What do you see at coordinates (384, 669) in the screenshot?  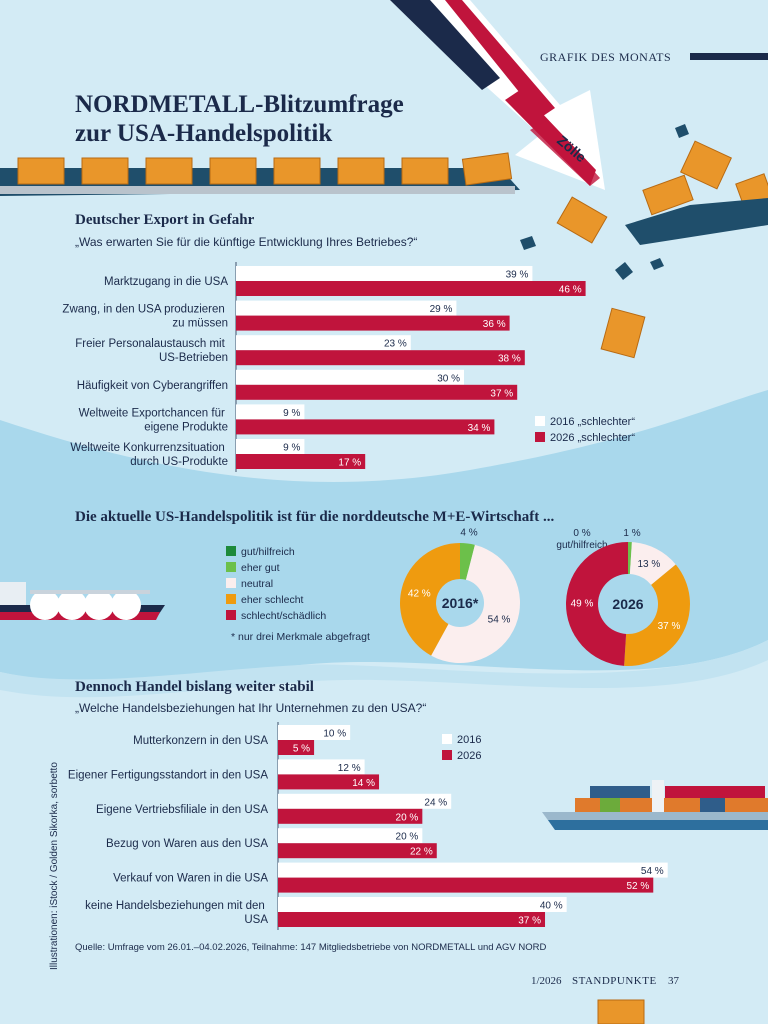 I see `wave-edge` at bounding box center [384, 669].